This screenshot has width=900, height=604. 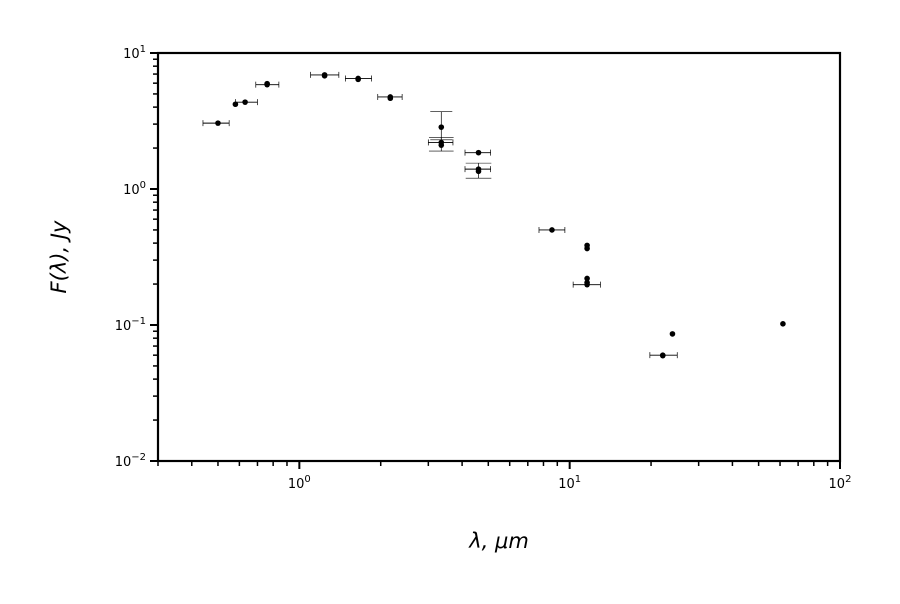 I want to click on y-tick-label: 10¹, so click(x=134, y=53).